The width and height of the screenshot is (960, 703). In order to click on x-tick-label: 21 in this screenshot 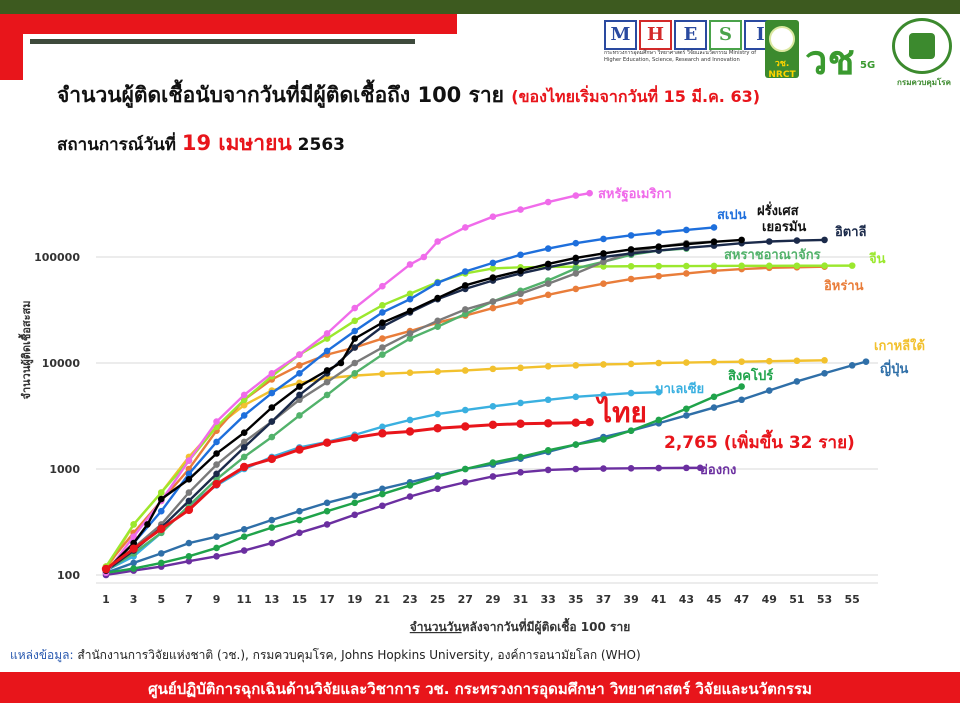, I will do `click(382, 599)`.